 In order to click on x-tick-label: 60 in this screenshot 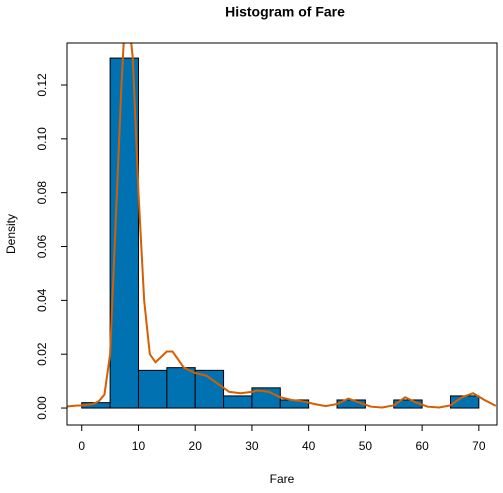, I will do `click(422, 446)`.